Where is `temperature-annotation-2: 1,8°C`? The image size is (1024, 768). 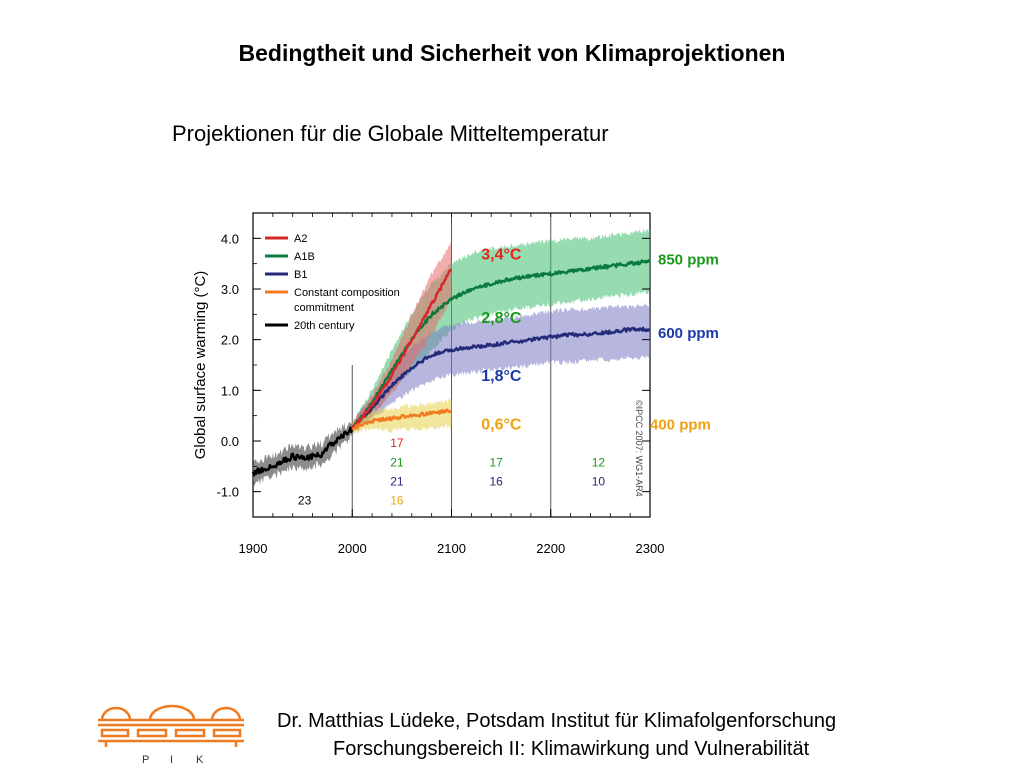
temperature-annotation-2: 1,8°C is located at coordinates (501, 376).